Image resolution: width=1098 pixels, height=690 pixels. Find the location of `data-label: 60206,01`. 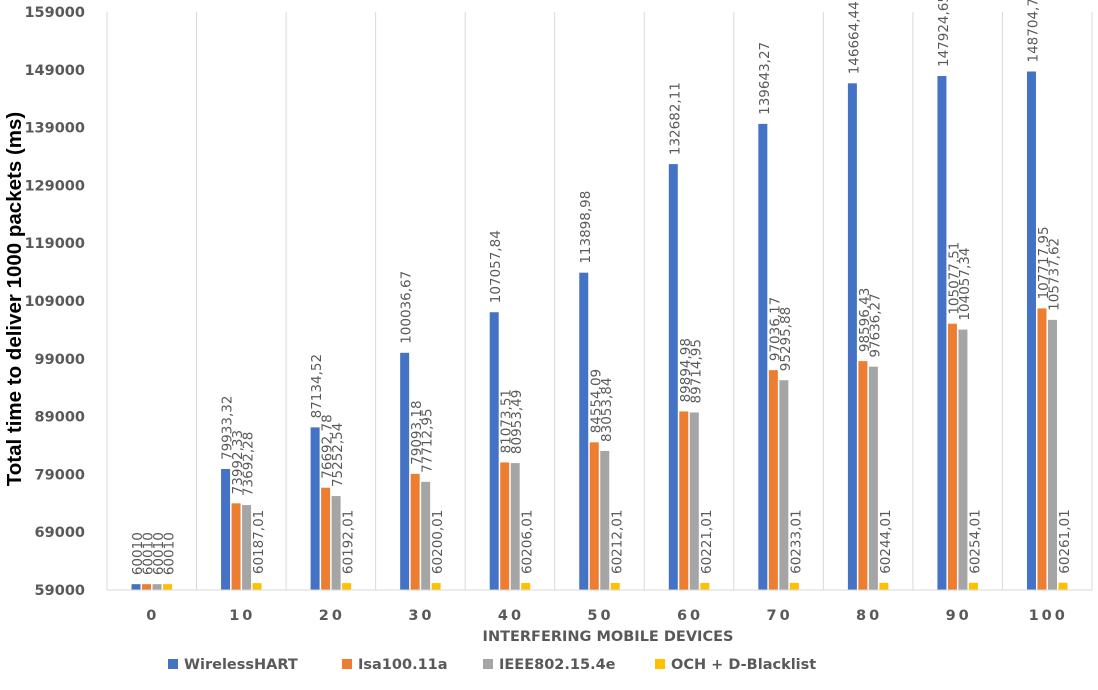

data-label: 60206,01 is located at coordinates (528, 542).